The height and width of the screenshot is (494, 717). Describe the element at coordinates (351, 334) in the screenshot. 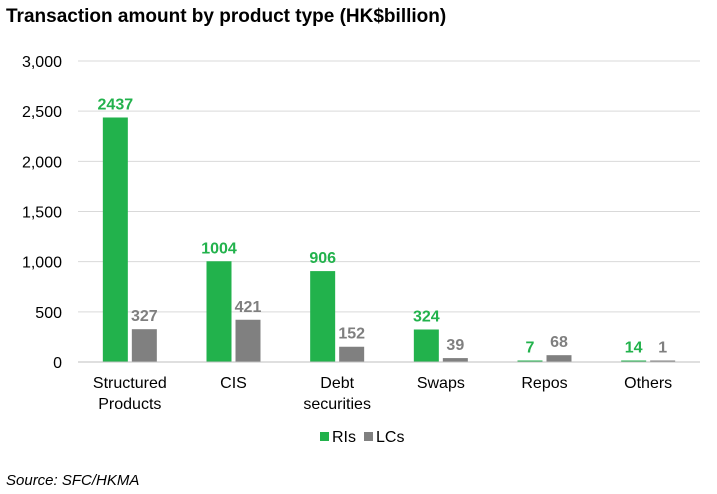

I see `data-label-lcs: 152` at that location.